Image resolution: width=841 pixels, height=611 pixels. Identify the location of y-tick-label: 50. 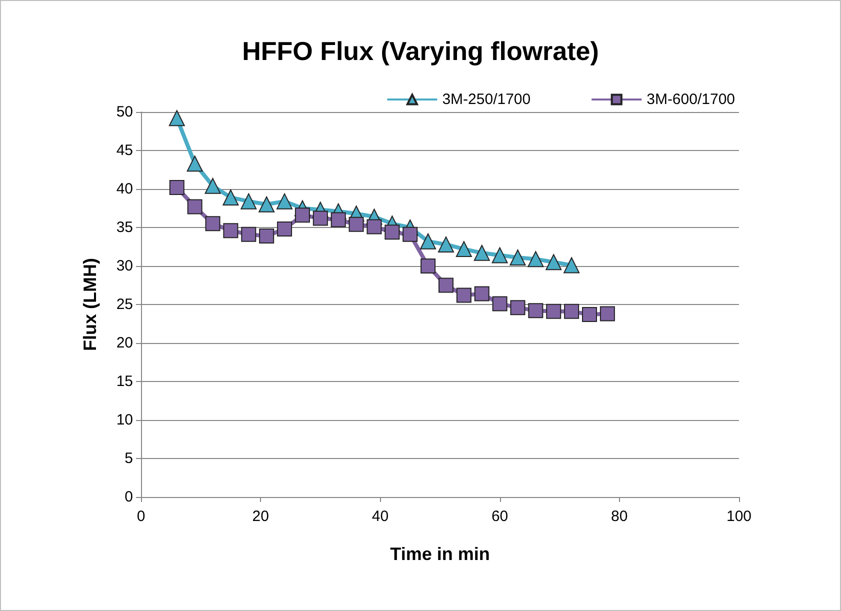
(124, 112).